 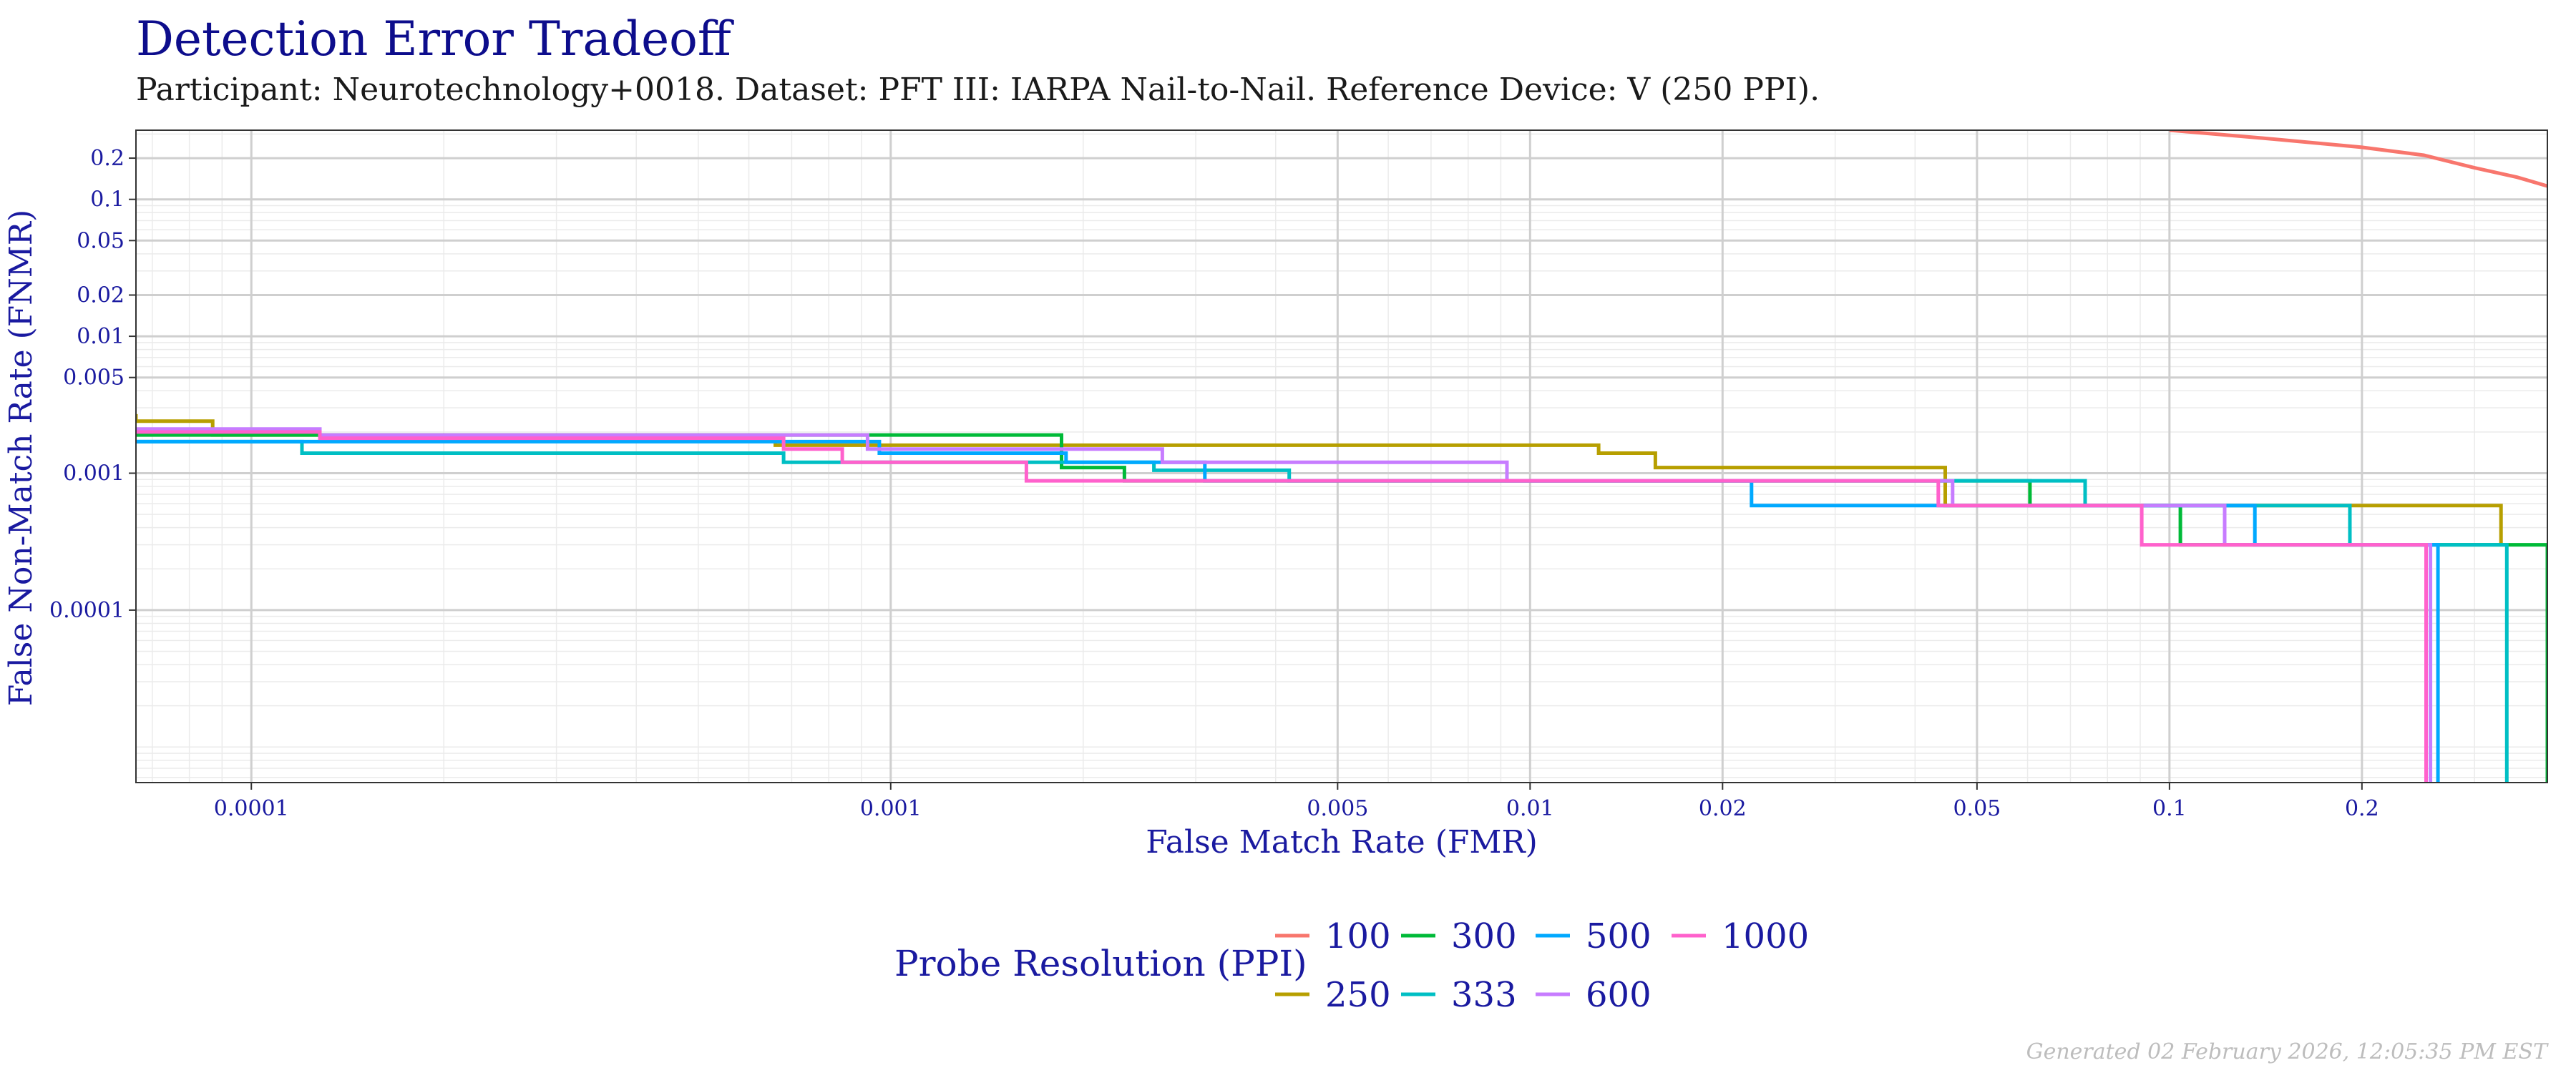 I want to click on y-tick-label: 0.005, so click(x=94, y=378).